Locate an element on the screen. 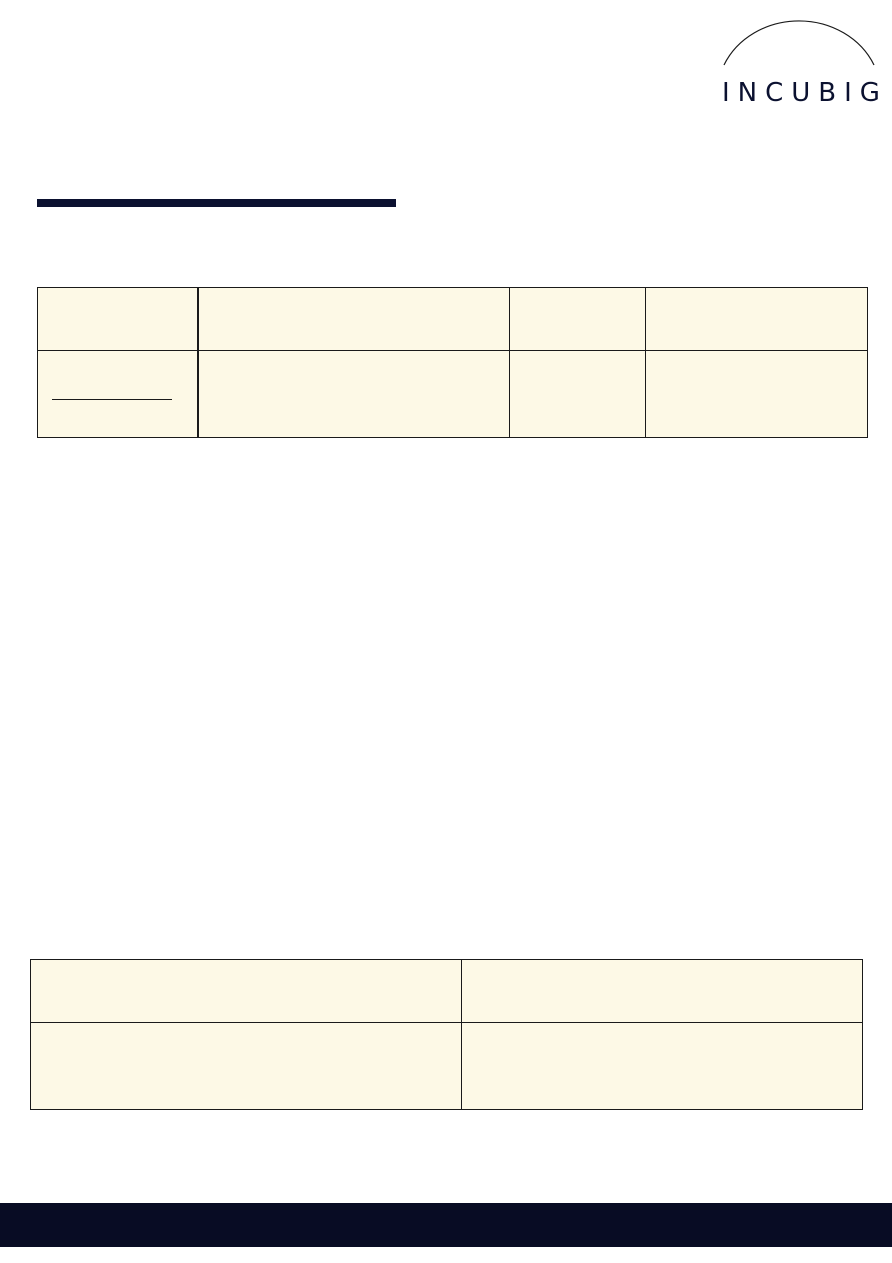 This screenshot has width=892, height=1263. footer-bar is located at coordinates (446, 1225).